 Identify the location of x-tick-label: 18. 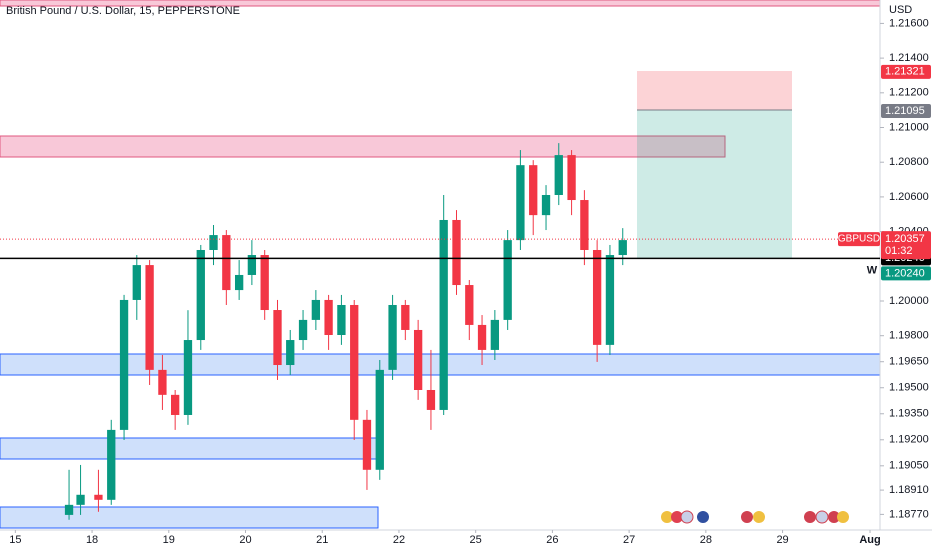
(92, 540).